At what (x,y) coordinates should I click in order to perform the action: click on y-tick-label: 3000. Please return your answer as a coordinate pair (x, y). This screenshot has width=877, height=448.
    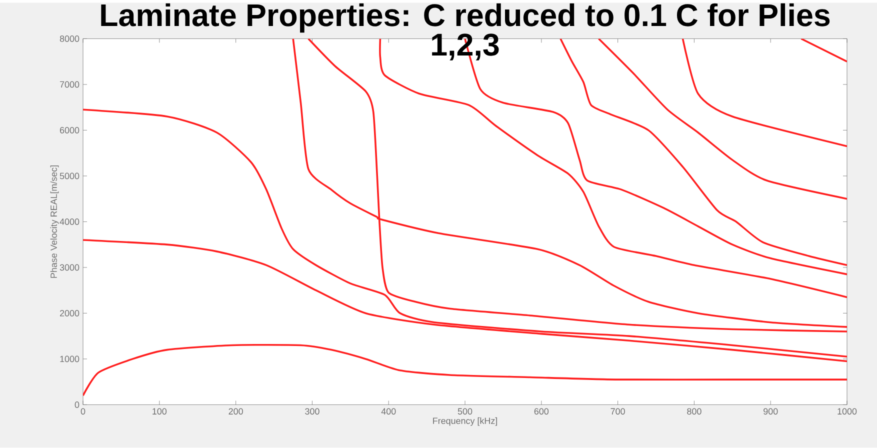
    Looking at the image, I should click on (70, 267).